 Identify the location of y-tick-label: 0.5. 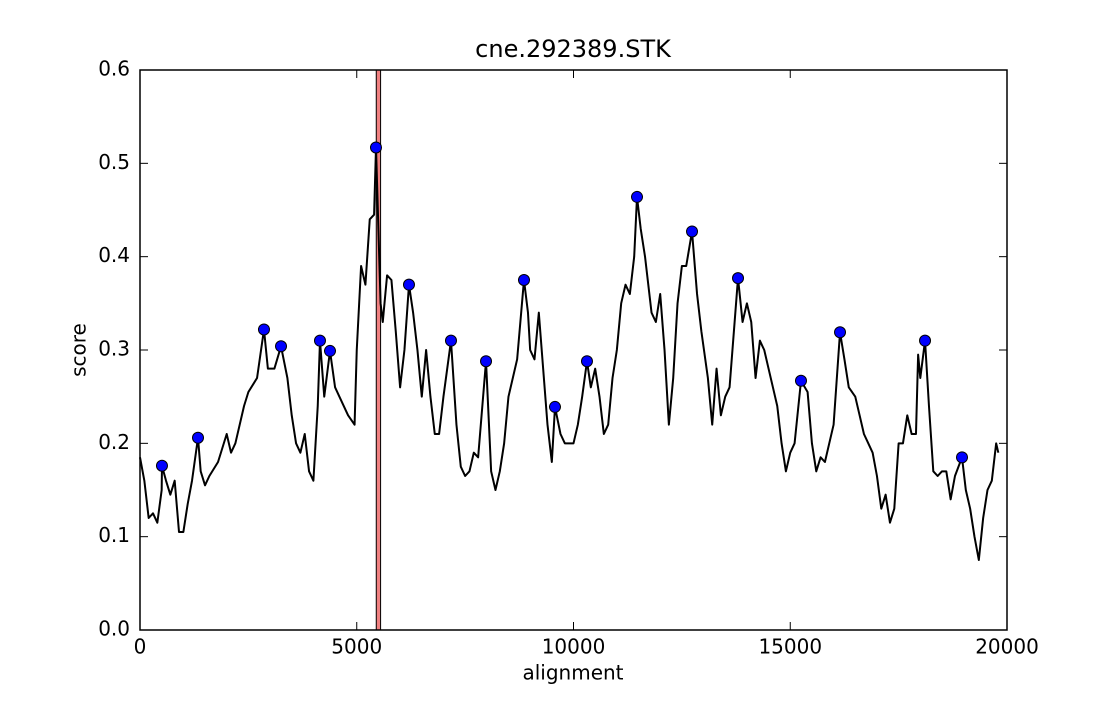
(114, 162).